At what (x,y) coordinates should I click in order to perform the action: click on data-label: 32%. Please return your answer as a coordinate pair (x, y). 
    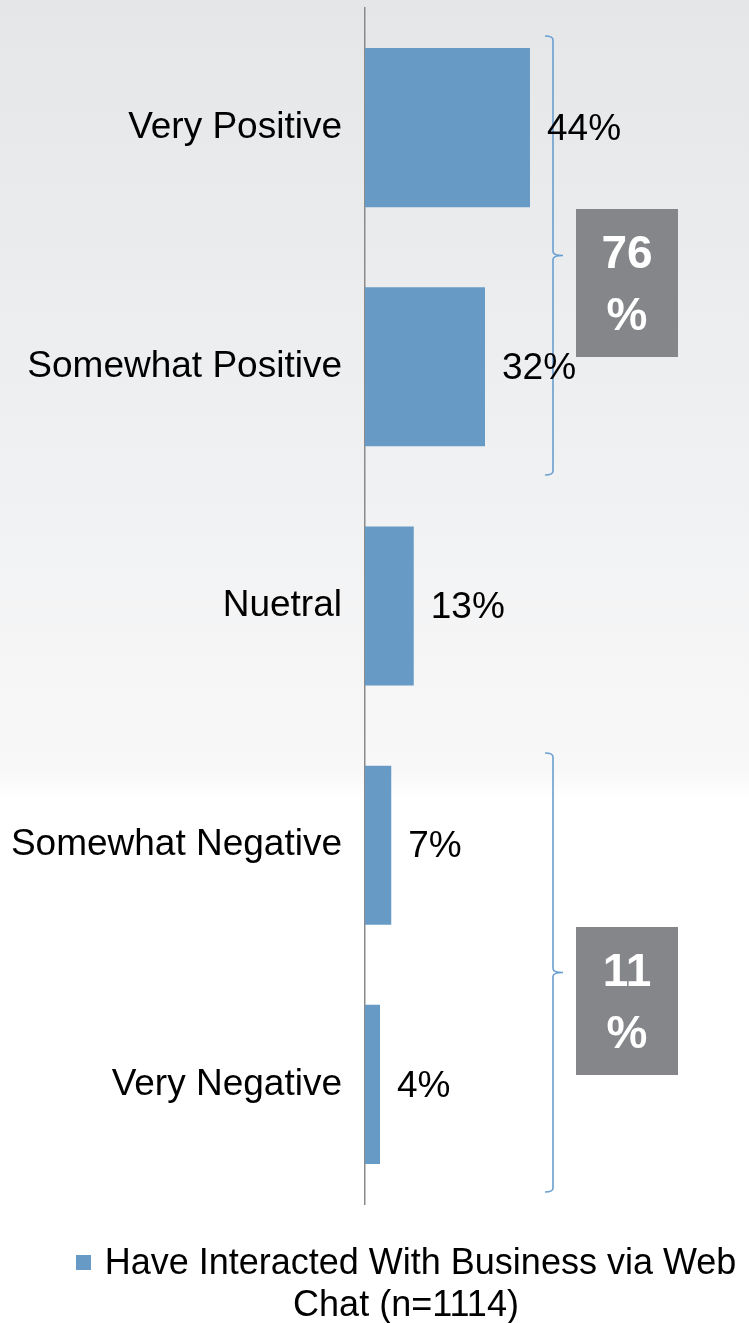
    Looking at the image, I should click on (539, 366).